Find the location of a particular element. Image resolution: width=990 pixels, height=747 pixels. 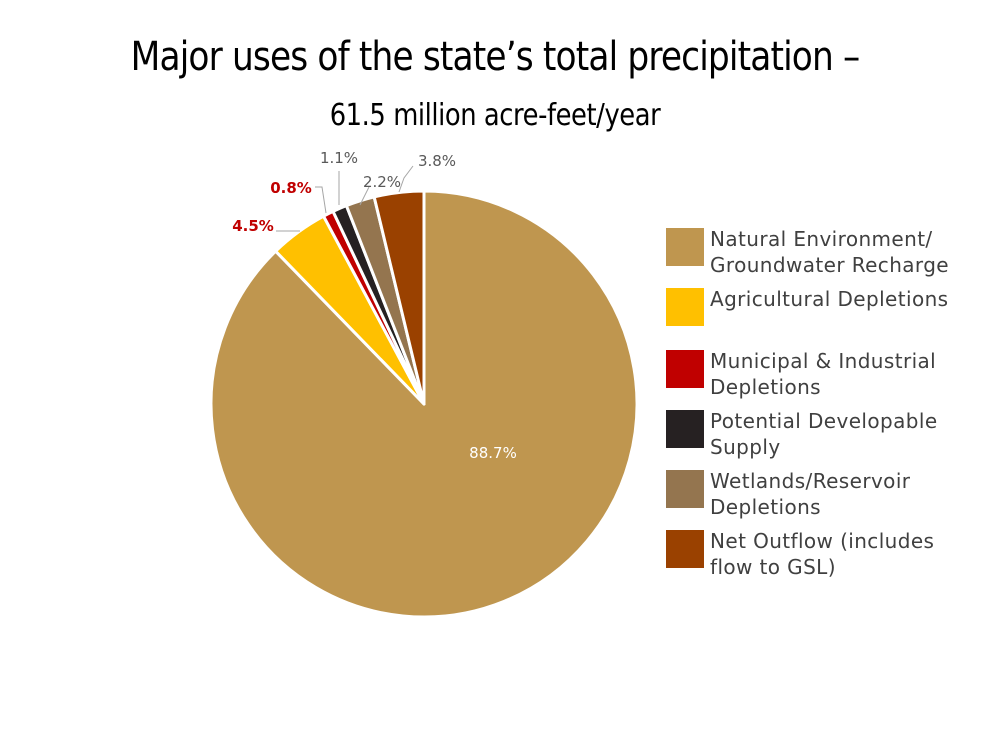

leader-line-municipal-industrial is located at coordinates (321, 200).